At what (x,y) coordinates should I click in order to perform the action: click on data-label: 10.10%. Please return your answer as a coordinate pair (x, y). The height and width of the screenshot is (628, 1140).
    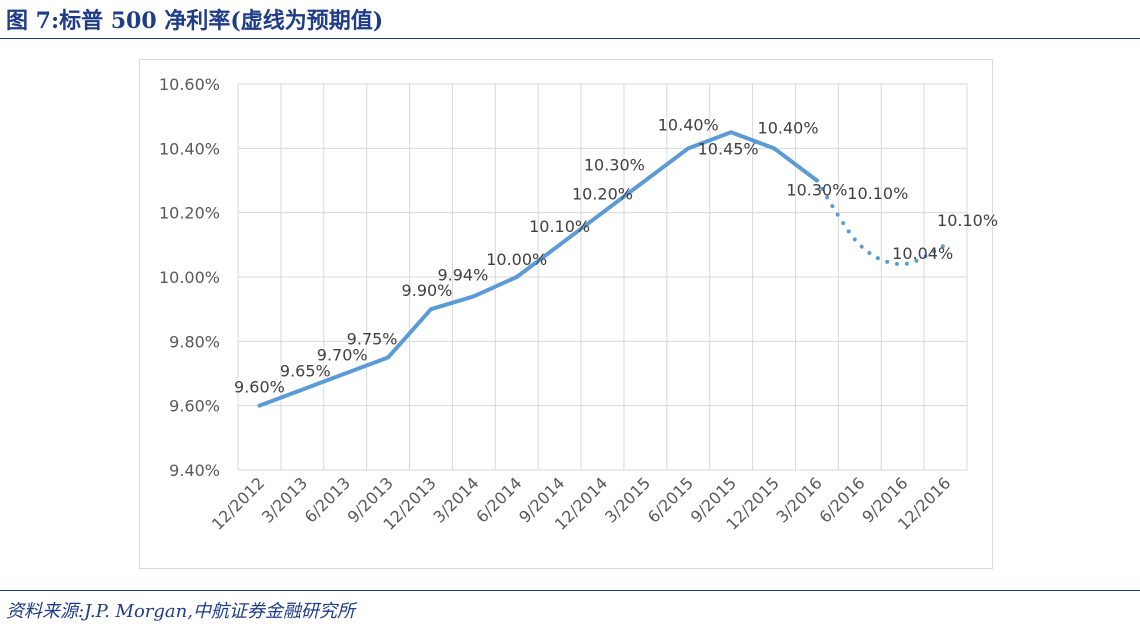
    Looking at the image, I should click on (559, 226).